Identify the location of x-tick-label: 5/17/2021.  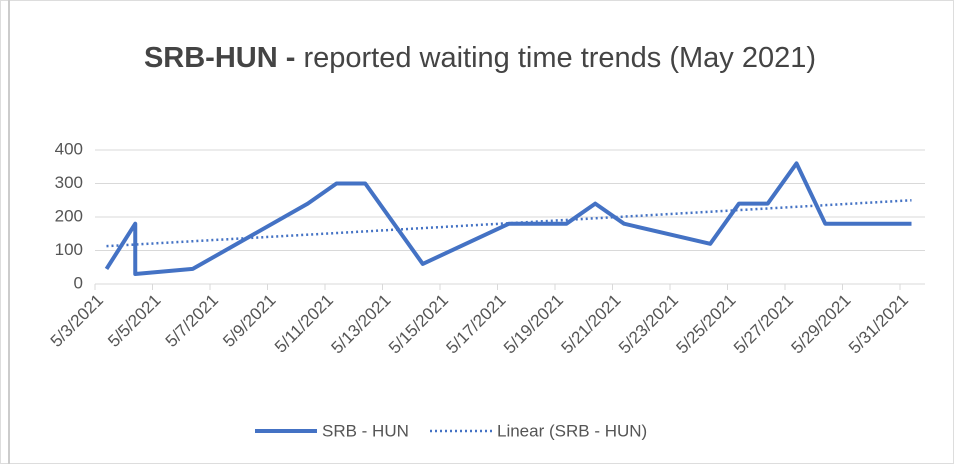
(476, 324).